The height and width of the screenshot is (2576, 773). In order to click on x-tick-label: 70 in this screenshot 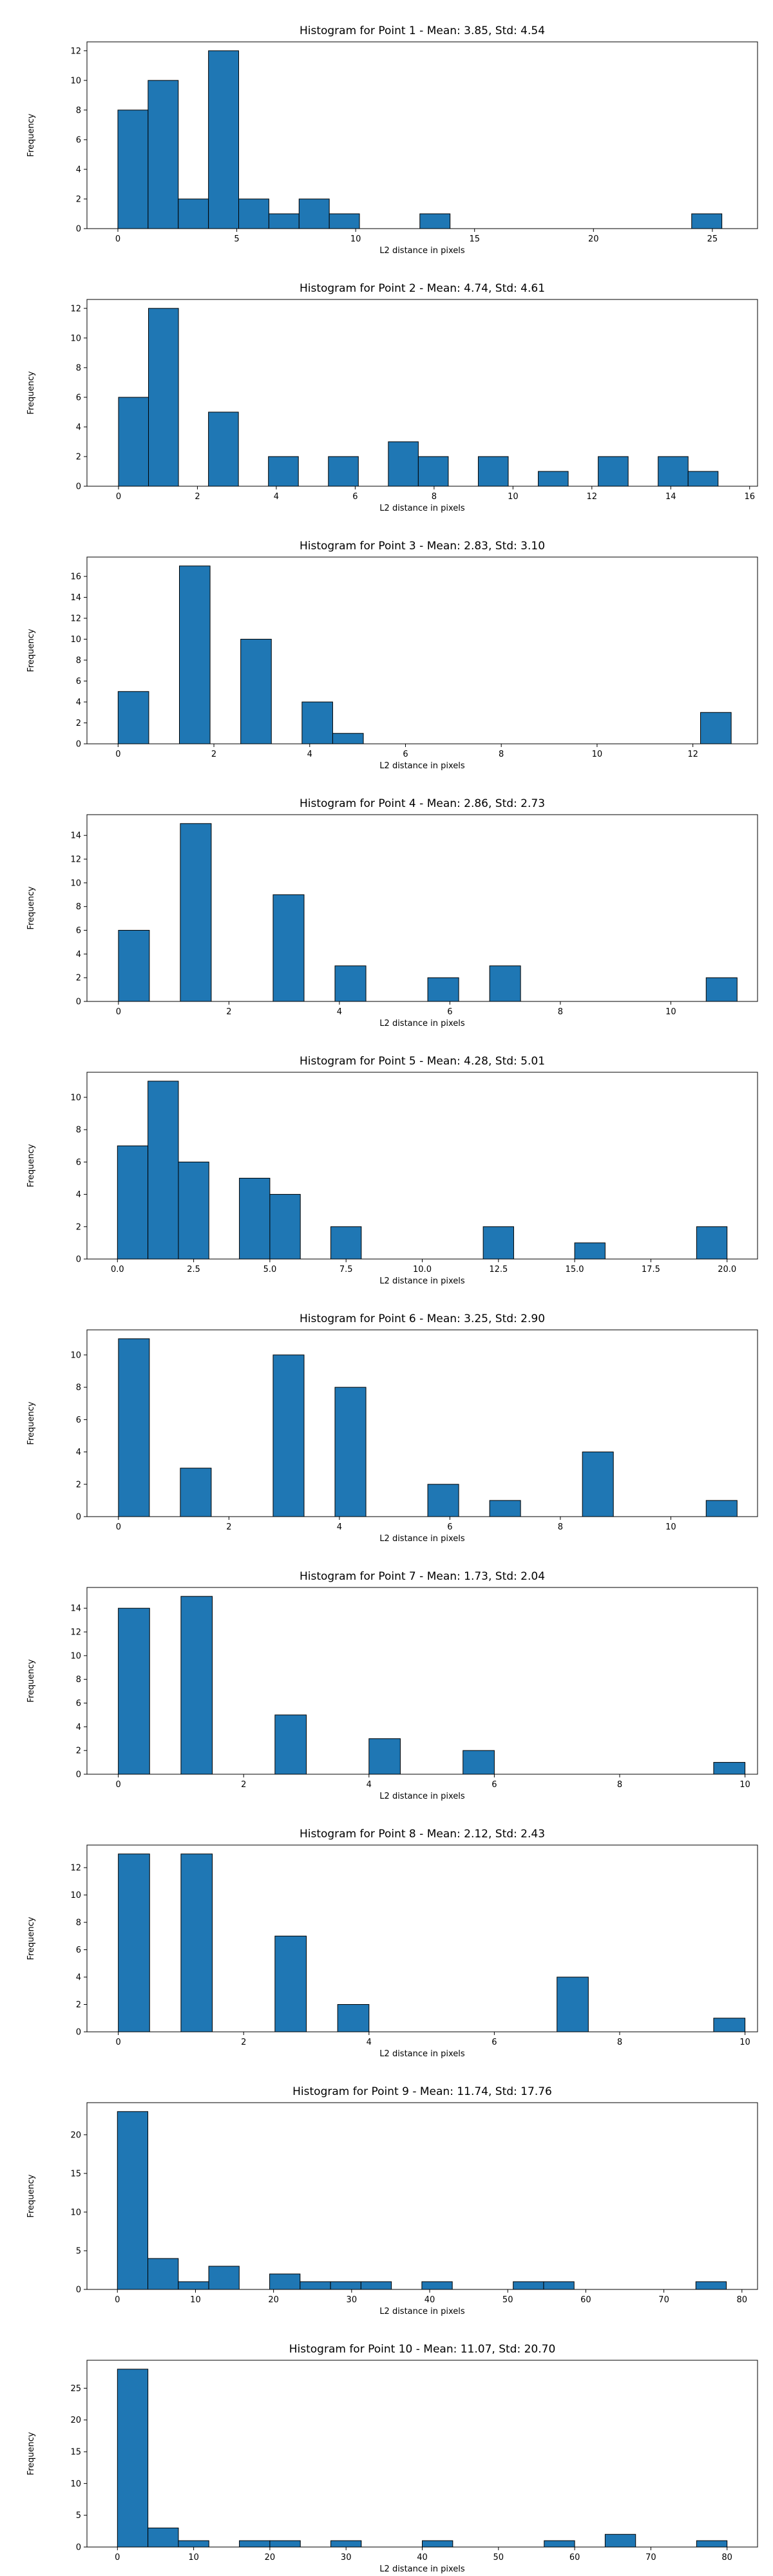, I will do `click(650, 2557)`.